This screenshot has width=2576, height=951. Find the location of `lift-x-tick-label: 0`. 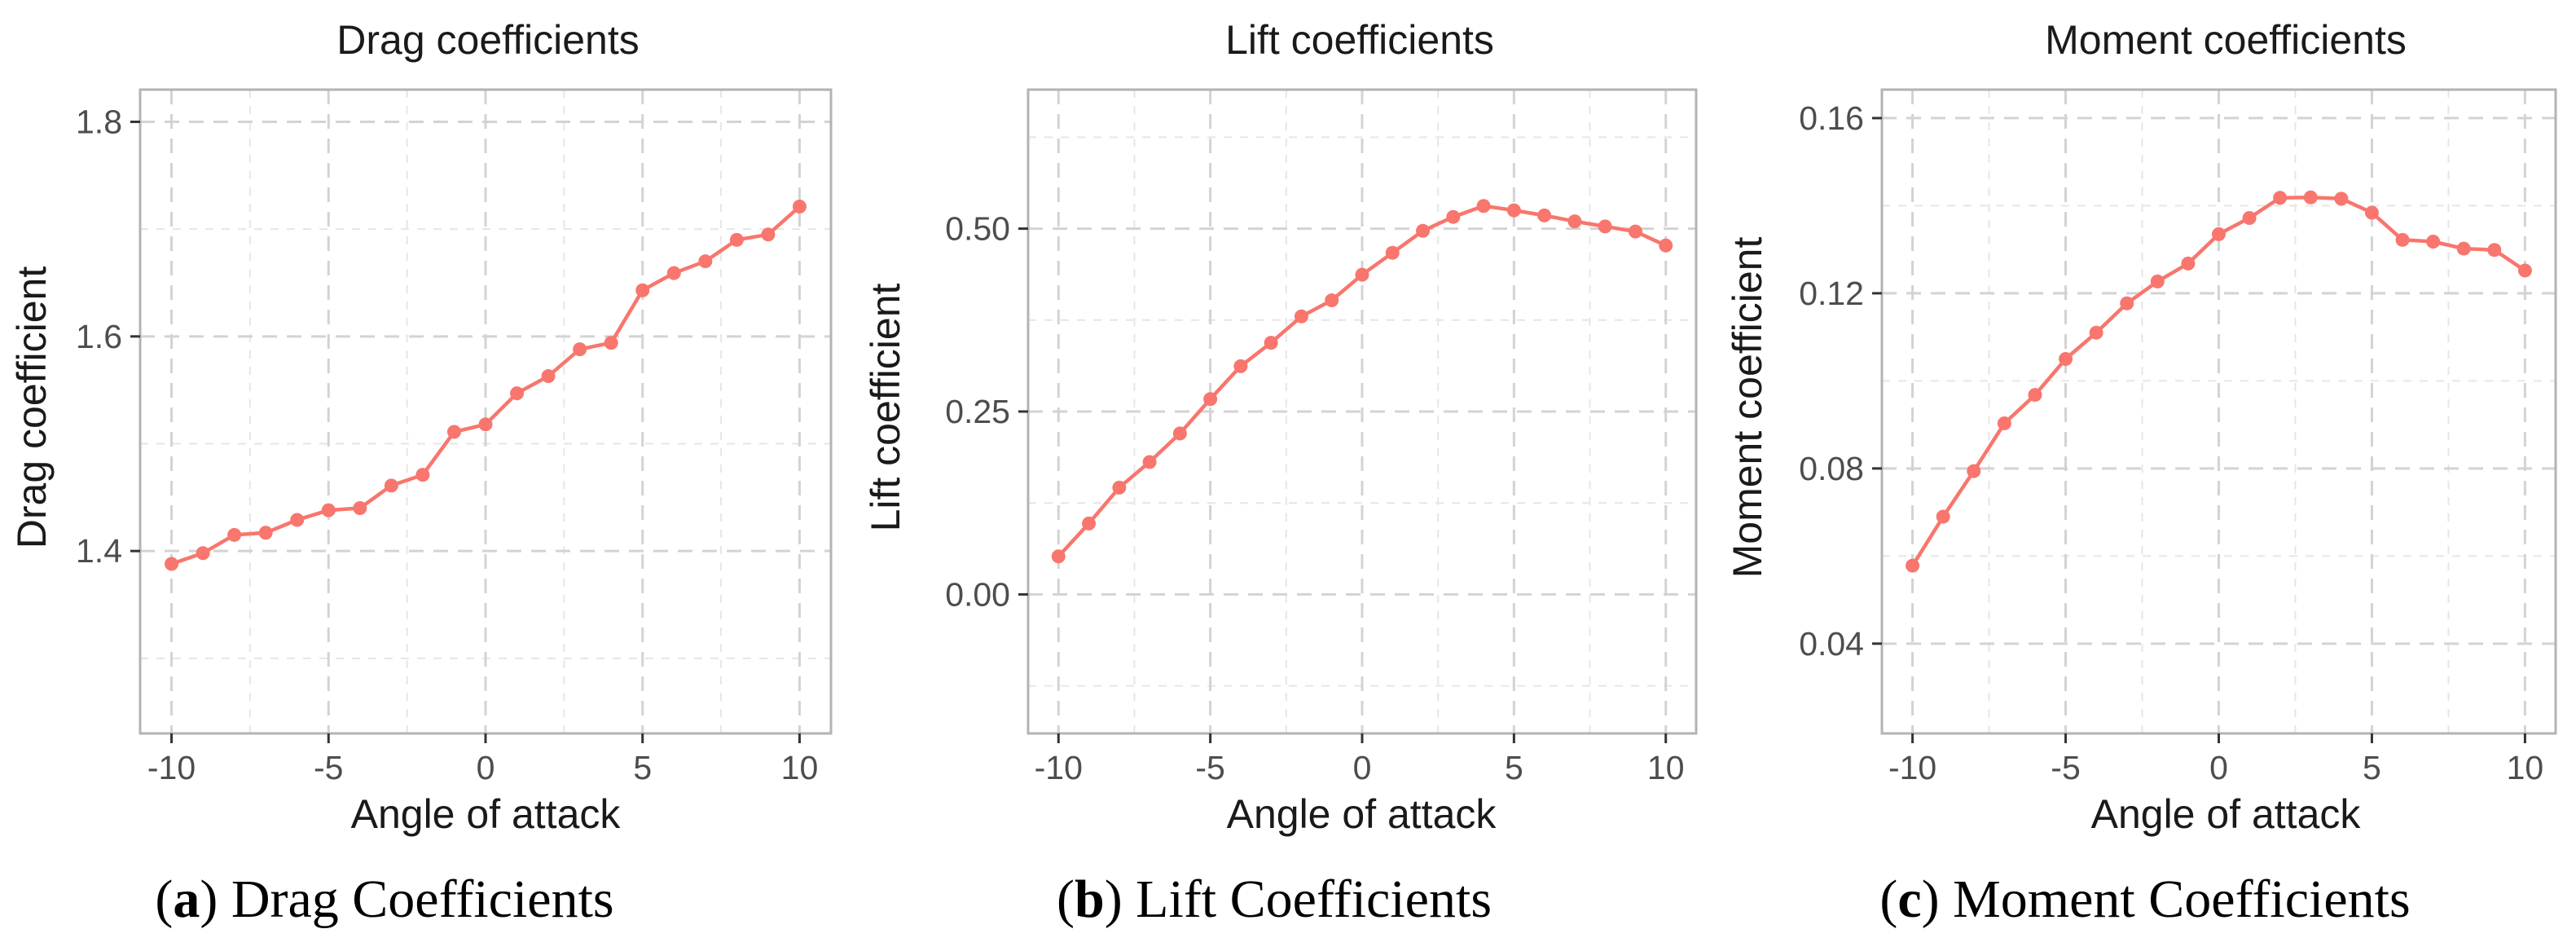

lift-x-tick-label: 0 is located at coordinates (1362, 767).